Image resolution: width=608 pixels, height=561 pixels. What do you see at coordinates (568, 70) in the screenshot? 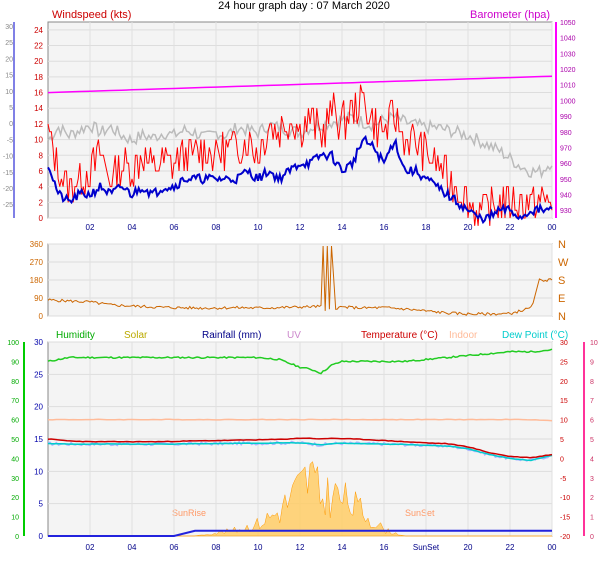
I see `baro-tick-label: 1020` at bounding box center [568, 70].